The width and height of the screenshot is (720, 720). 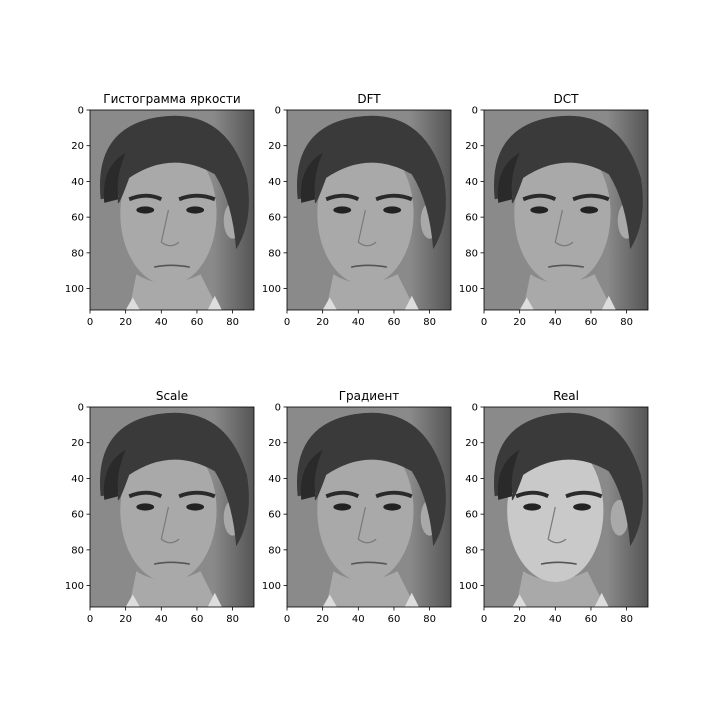 What do you see at coordinates (566, 396) in the screenshot?
I see `subplot-title: Real` at bounding box center [566, 396].